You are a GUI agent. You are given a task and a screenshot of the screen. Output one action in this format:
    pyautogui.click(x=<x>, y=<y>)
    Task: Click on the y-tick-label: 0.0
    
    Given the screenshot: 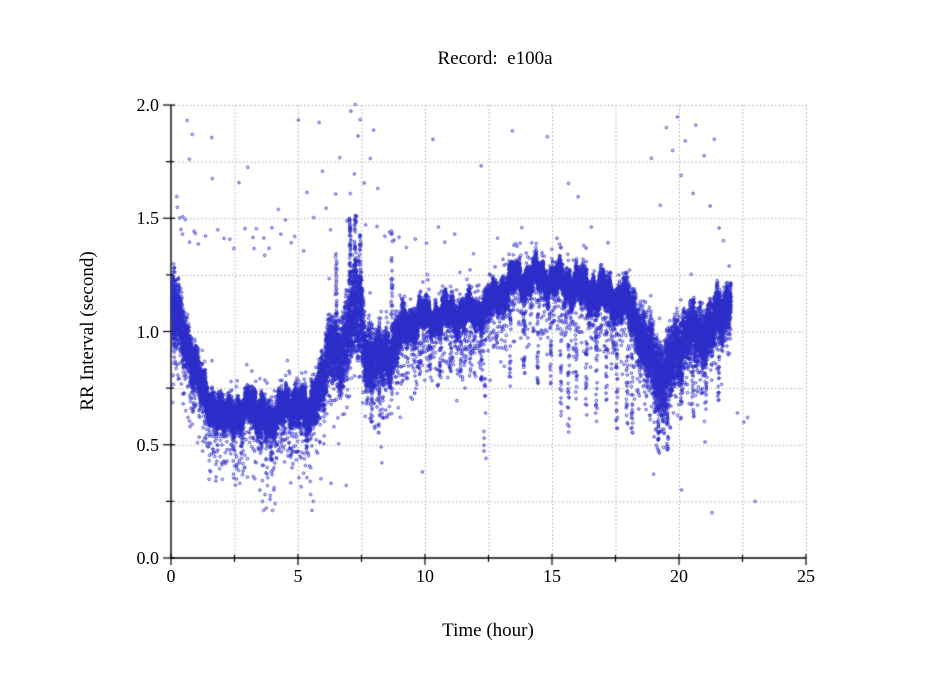 What is the action you would take?
    pyautogui.click(x=148, y=558)
    